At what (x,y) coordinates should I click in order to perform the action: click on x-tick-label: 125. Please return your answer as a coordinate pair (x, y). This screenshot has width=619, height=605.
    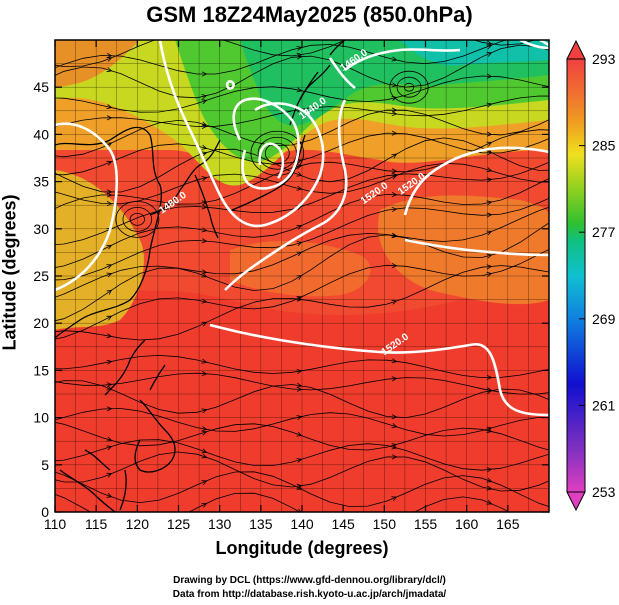
    Looking at the image, I should click on (179, 524).